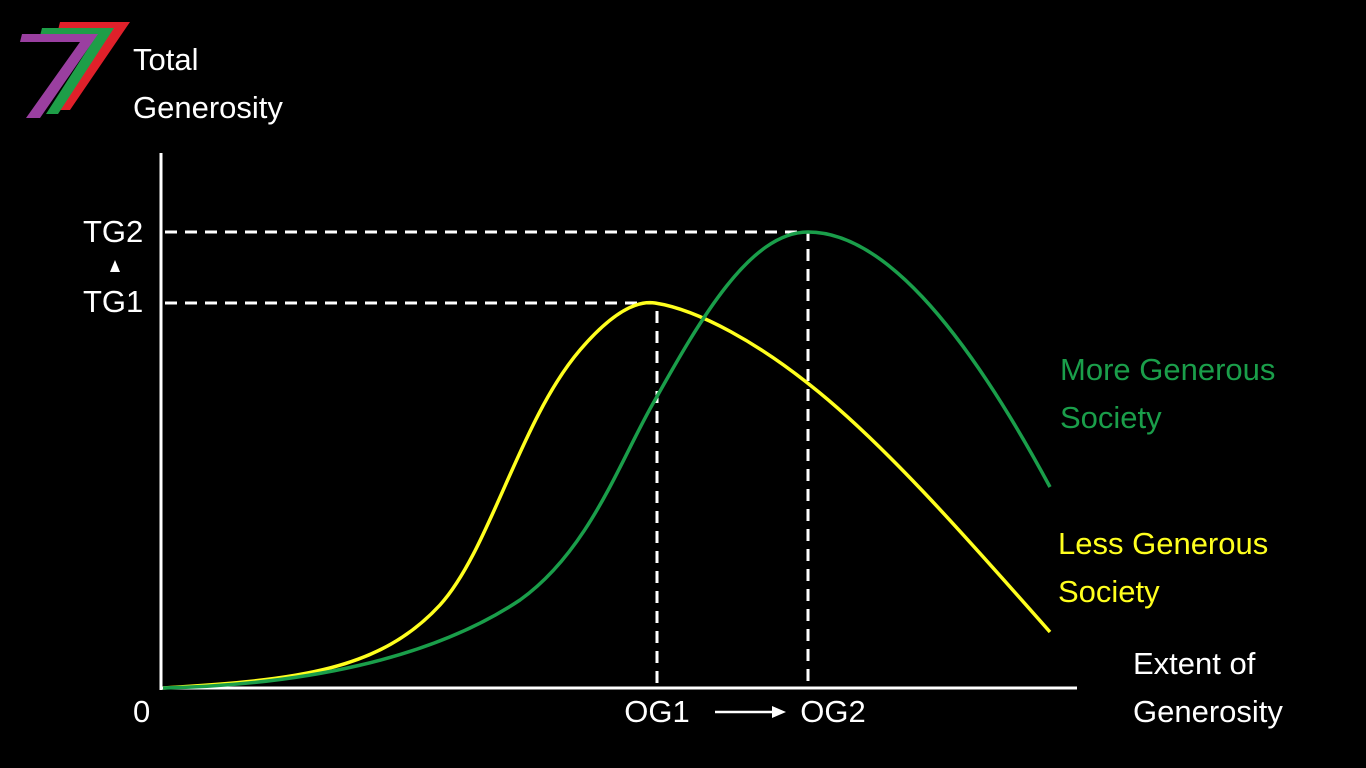 The width and height of the screenshot is (1366, 768). Describe the element at coordinates (113, 231) in the screenshot. I see `tg2-label: TG2` at that location.